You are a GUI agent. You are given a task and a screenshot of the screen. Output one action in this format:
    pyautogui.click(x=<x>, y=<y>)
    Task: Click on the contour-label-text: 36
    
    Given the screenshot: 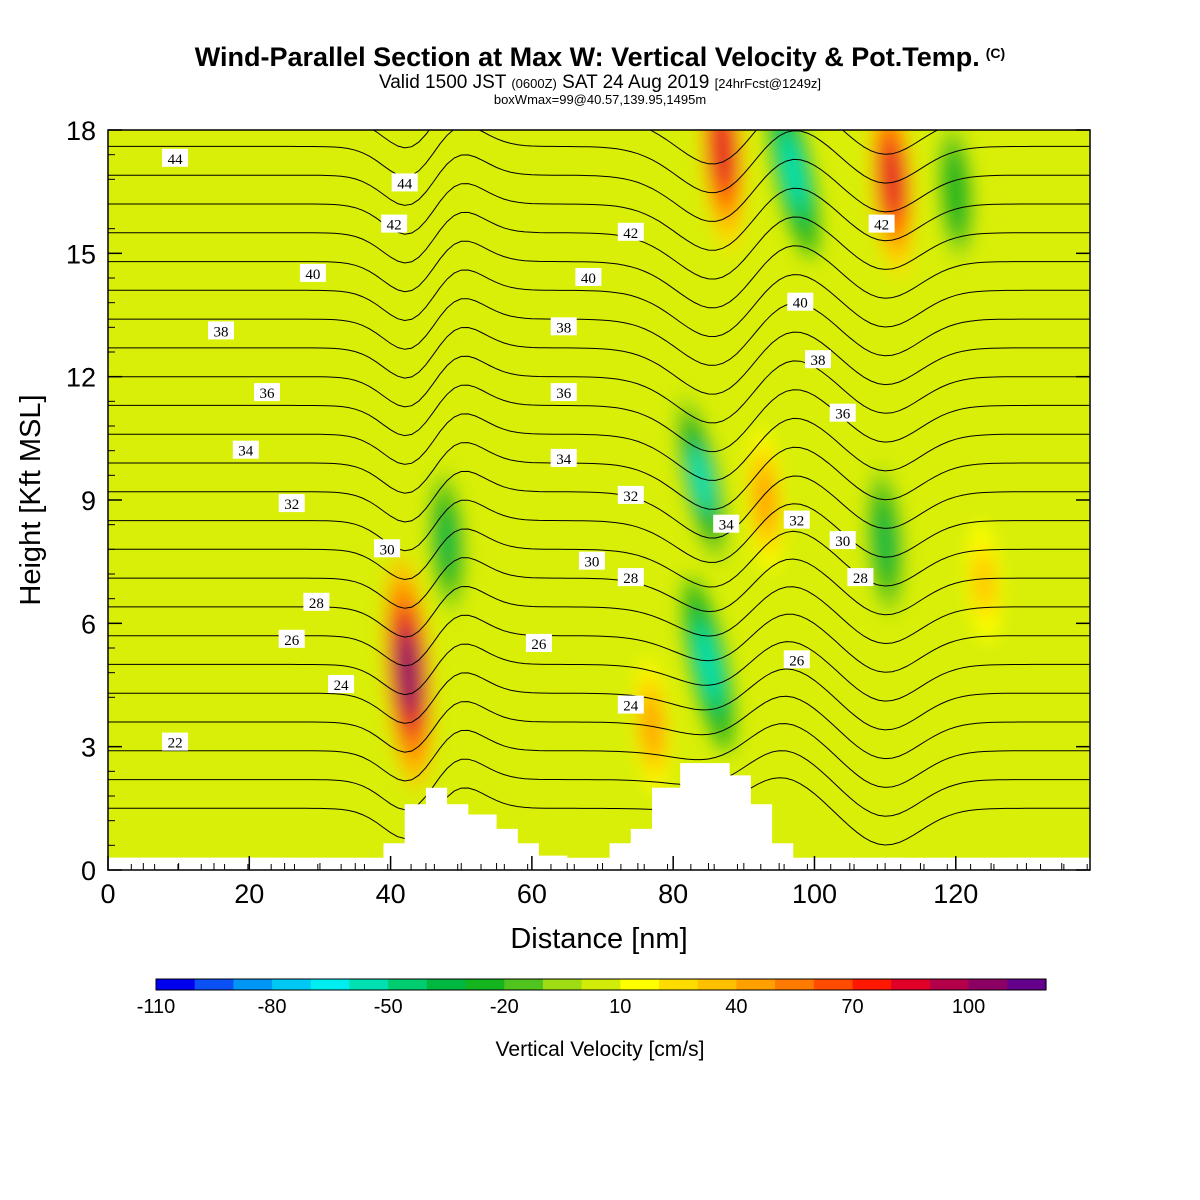 What is the action you would take?
    pyautogui.click(x=268, y=394)
    